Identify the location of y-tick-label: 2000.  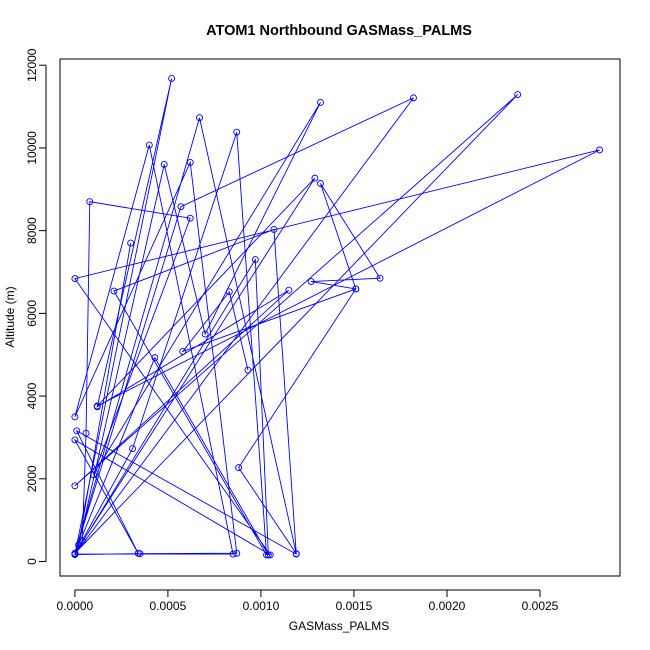
(32, 478).